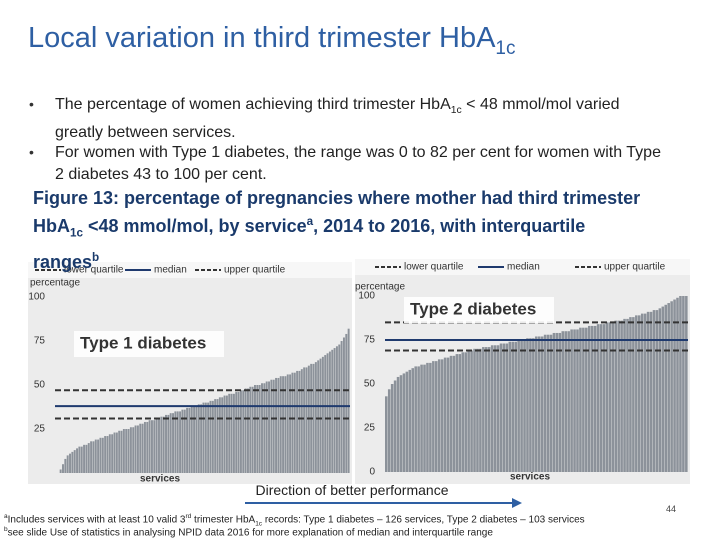 The image size is (720, 540). Describe the element at coordinates (479, 310) in the screenshot. I see `panel-label-box` at that location.